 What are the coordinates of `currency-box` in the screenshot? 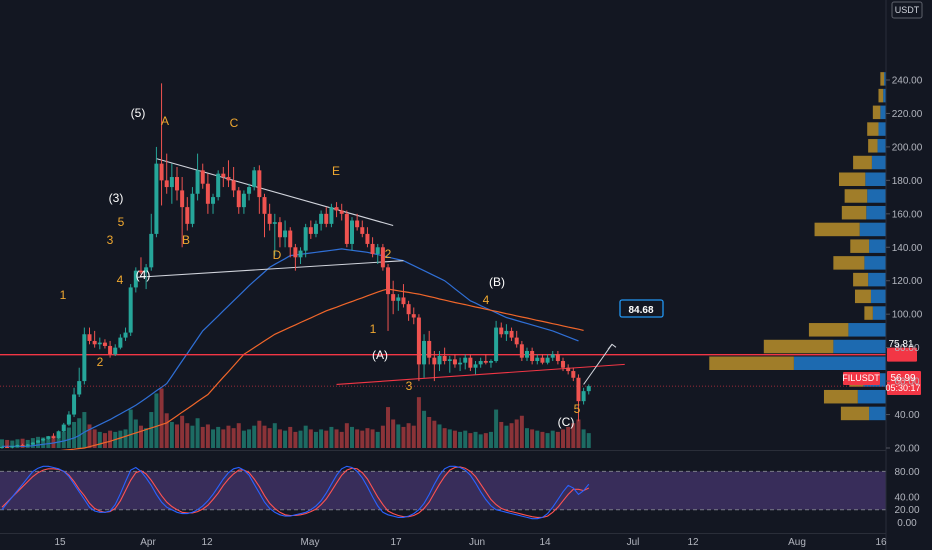 It's located at (907, 10).